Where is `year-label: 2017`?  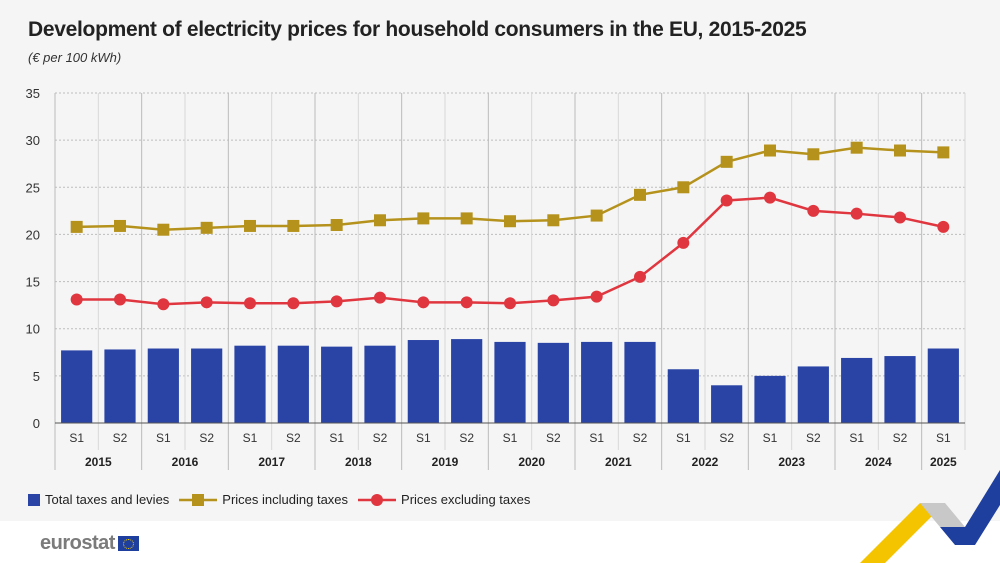 year-label: 2017 is located at coordinates (271, 462).